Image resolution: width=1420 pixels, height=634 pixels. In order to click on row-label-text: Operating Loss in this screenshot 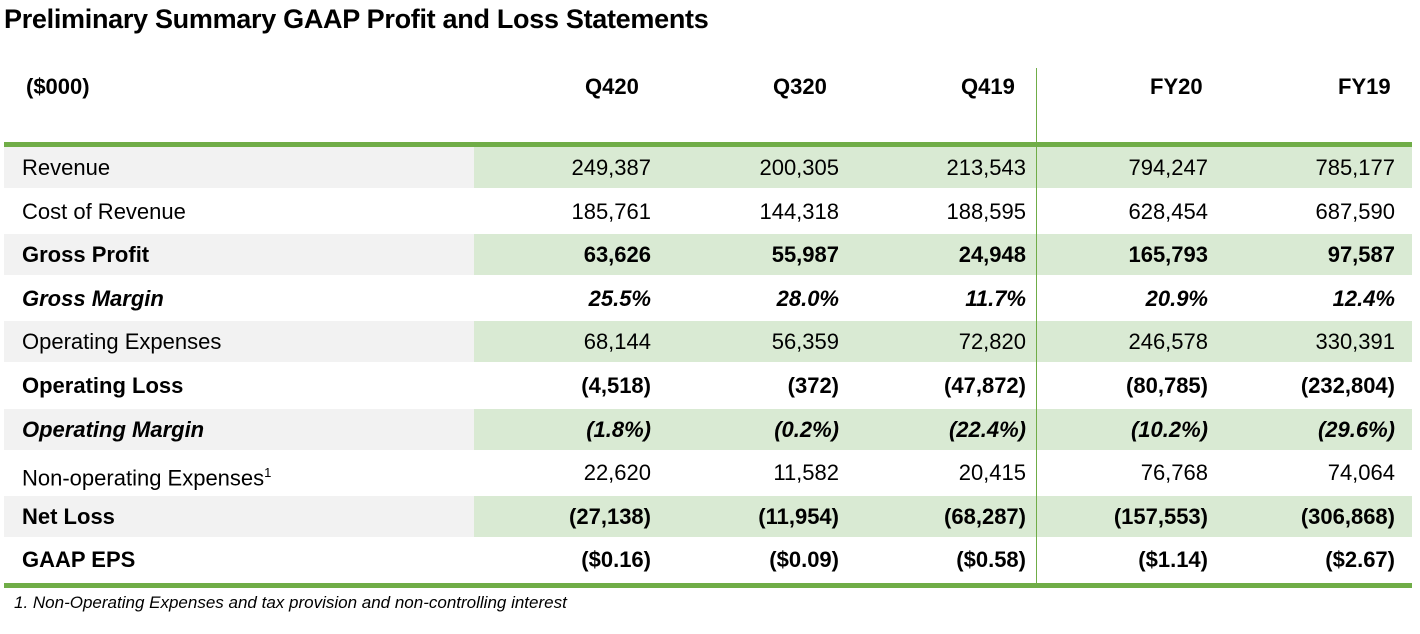, I will do `click(103, 385)`.